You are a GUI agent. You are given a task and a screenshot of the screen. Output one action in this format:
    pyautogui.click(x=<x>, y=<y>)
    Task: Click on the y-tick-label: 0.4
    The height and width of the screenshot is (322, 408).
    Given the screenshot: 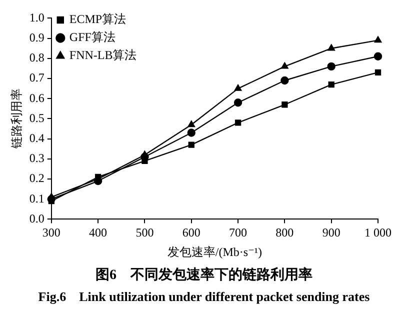 What is the action you would take?
    pyautogui.click(x=36, y=137)
    